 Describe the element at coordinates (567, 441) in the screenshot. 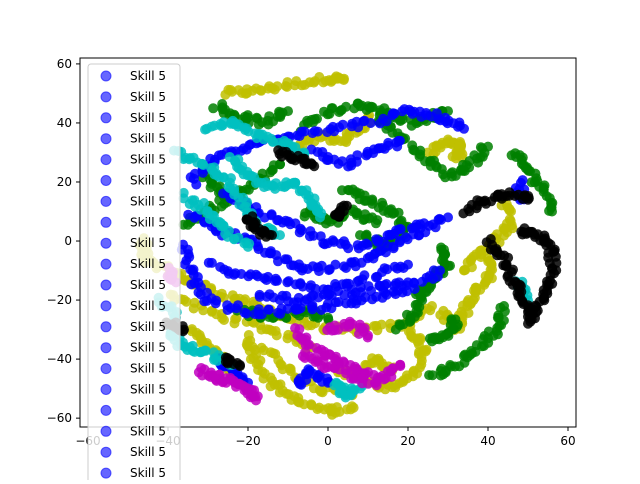

I see `x-tick-label: 60` at that location.